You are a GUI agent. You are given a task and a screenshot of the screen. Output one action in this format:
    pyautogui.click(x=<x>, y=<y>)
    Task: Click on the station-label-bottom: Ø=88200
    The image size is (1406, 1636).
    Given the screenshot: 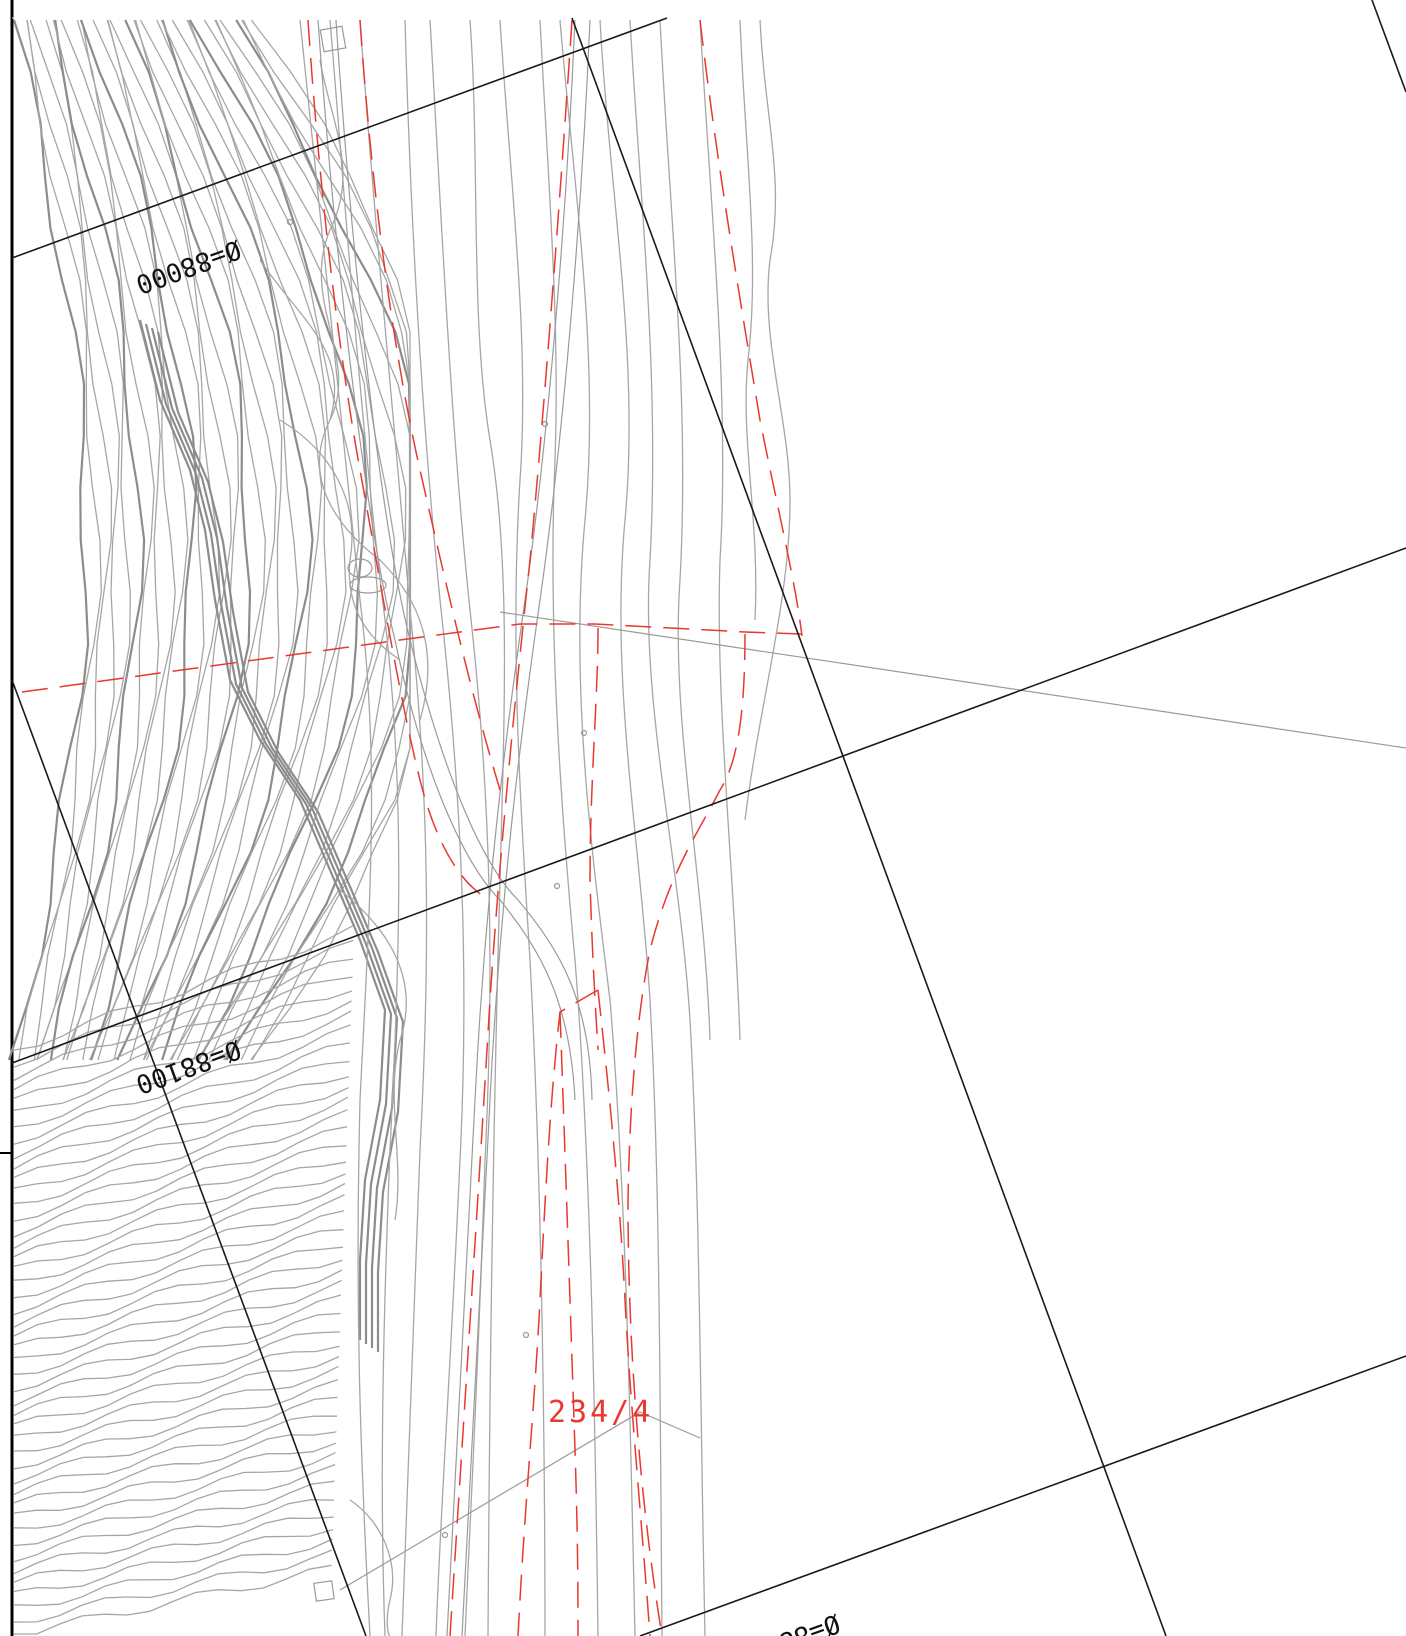 What is the action you would take?
    pyautogui.click(x=787, y=1621)
    